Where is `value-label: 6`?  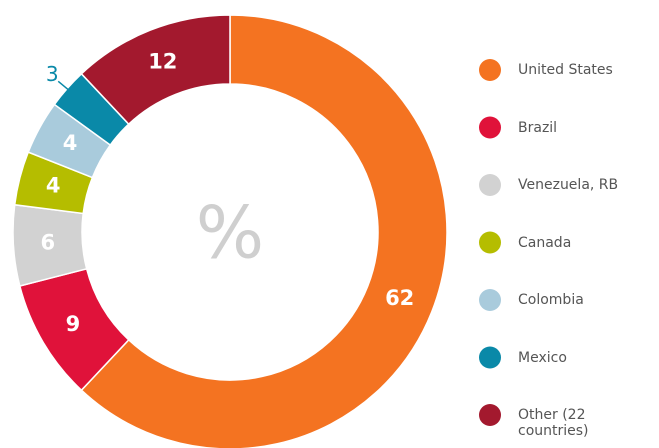
value-label: 6 is located at coordinates (48, 242).